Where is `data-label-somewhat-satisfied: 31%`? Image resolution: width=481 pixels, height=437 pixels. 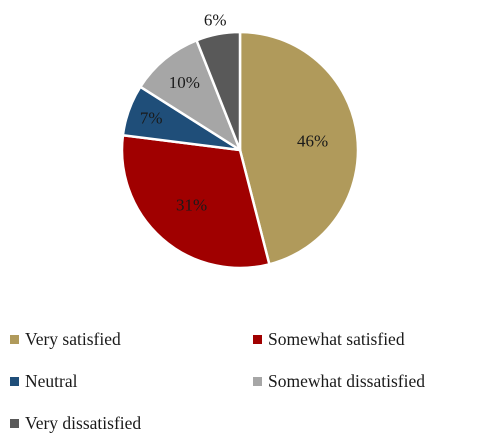 data-label-somewhat-satisfied: 31% is located at coordinates (191, 204).